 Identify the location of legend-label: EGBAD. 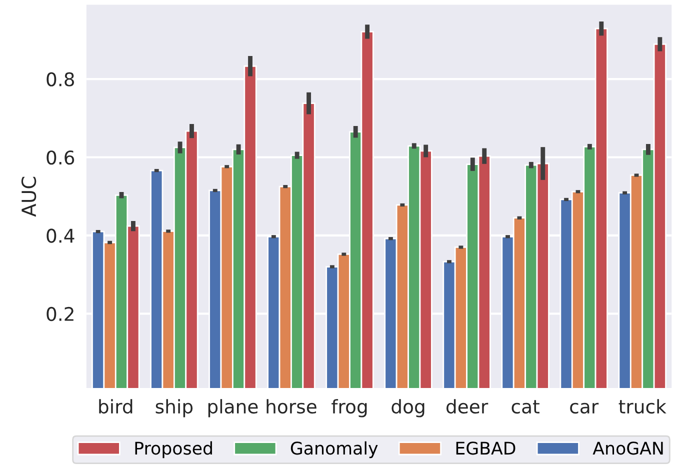
(486, 448).